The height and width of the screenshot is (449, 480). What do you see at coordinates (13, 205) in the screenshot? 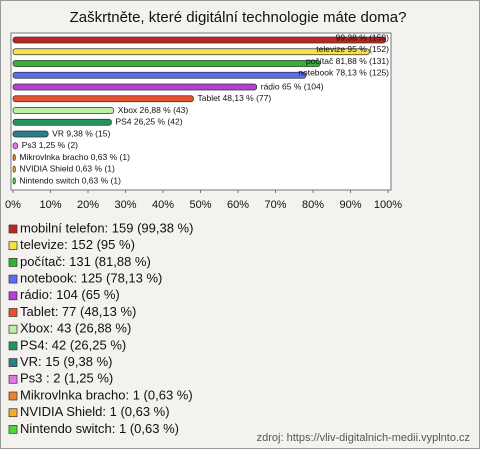
I see `x-tick-label: 0%` at bounding box center [13, 205].